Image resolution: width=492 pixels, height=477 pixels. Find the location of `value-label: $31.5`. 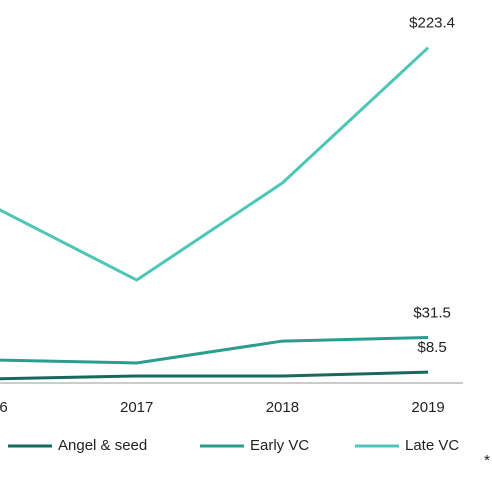

value-label: $31.5 is located at coordinates (432, 312).